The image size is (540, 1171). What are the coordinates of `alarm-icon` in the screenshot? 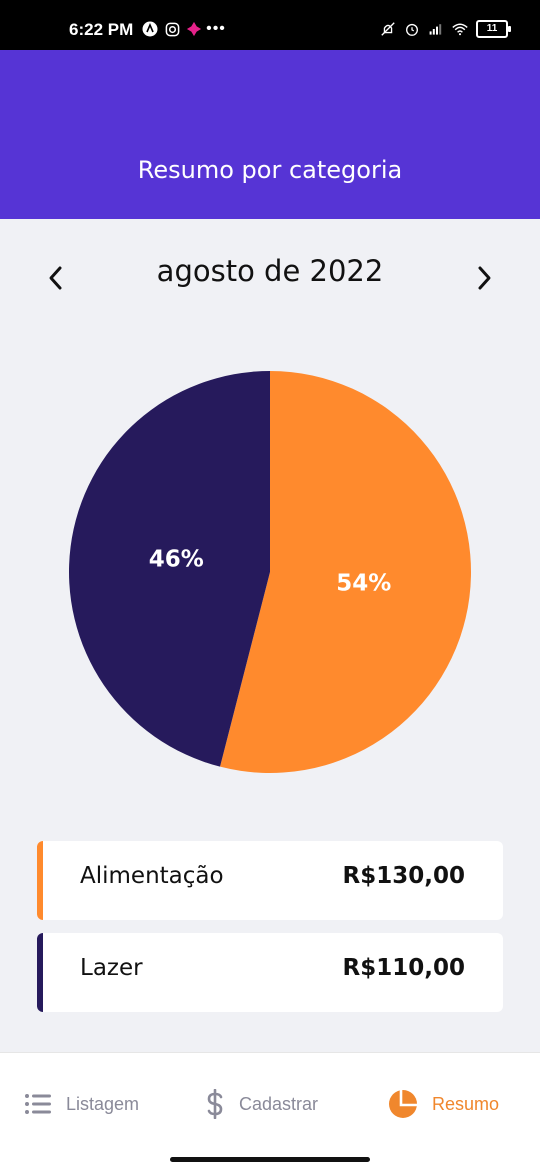 It's located at (412, 29).